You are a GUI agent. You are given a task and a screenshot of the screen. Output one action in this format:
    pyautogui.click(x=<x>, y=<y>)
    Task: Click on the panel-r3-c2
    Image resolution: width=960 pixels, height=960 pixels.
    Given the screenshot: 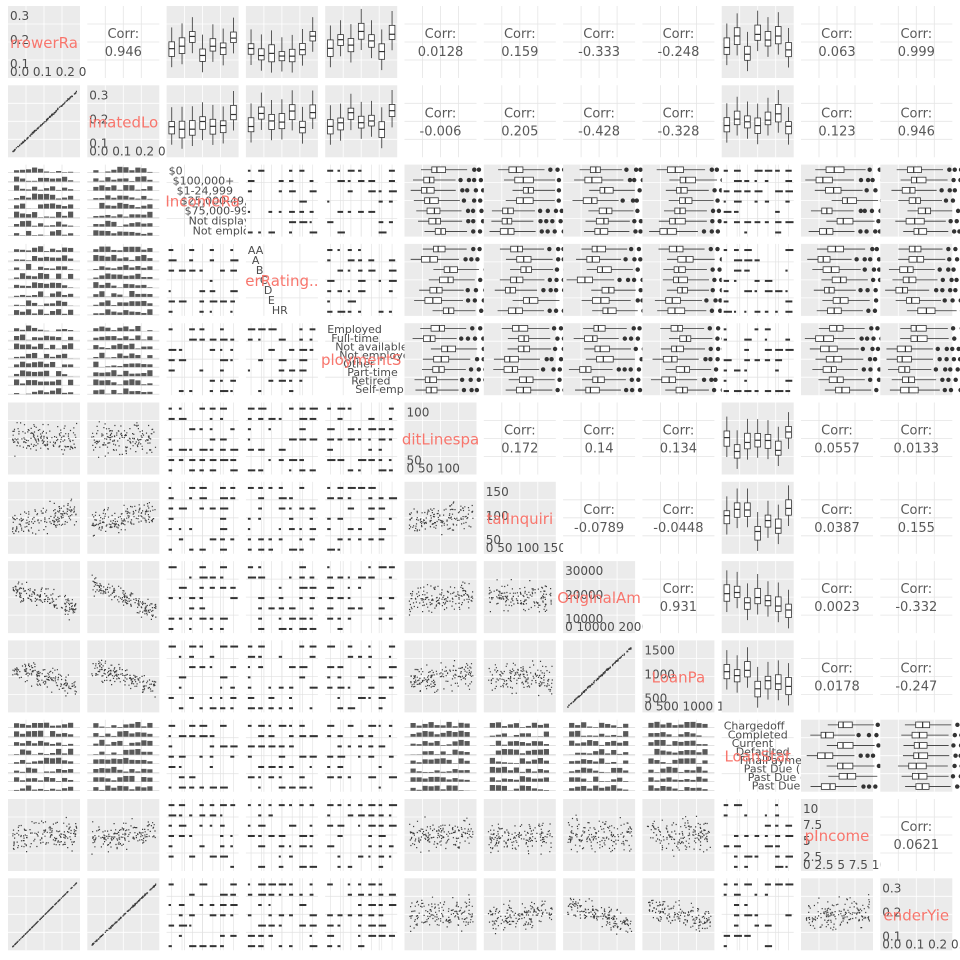 What is the action you would take?
    pyautogui.click(x=123, y=200)
    